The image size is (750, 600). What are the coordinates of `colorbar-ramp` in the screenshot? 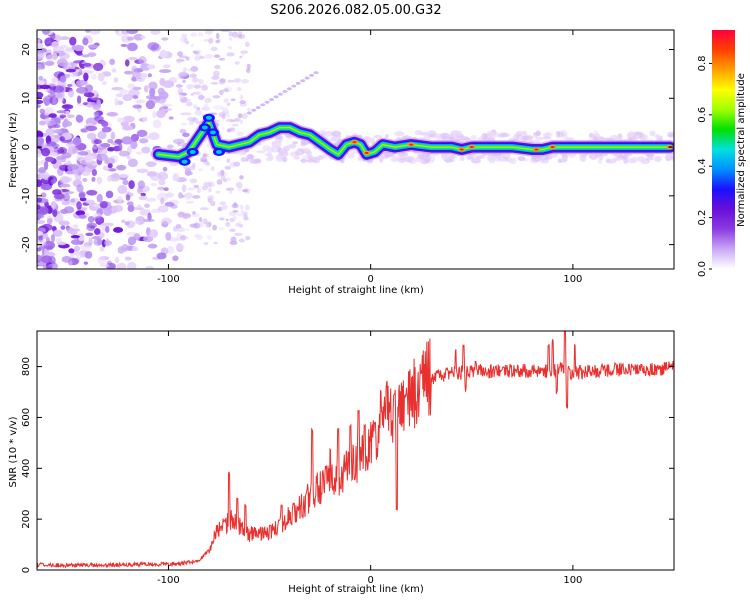 It's located at (723, 149).